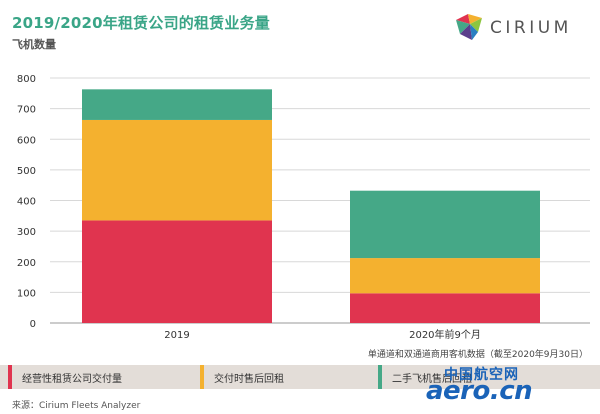 The width and height of the screenshot is (600, 414). I want to click on y-tick-label-0: 0, so click(33, 324).